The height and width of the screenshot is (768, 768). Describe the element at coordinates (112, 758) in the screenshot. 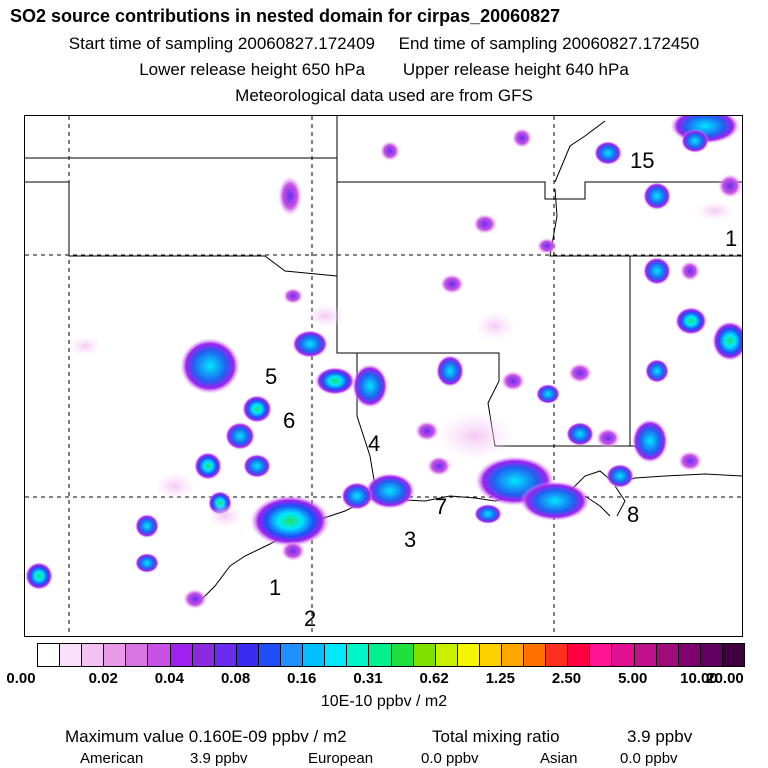

I see `american-label: American` at that location.